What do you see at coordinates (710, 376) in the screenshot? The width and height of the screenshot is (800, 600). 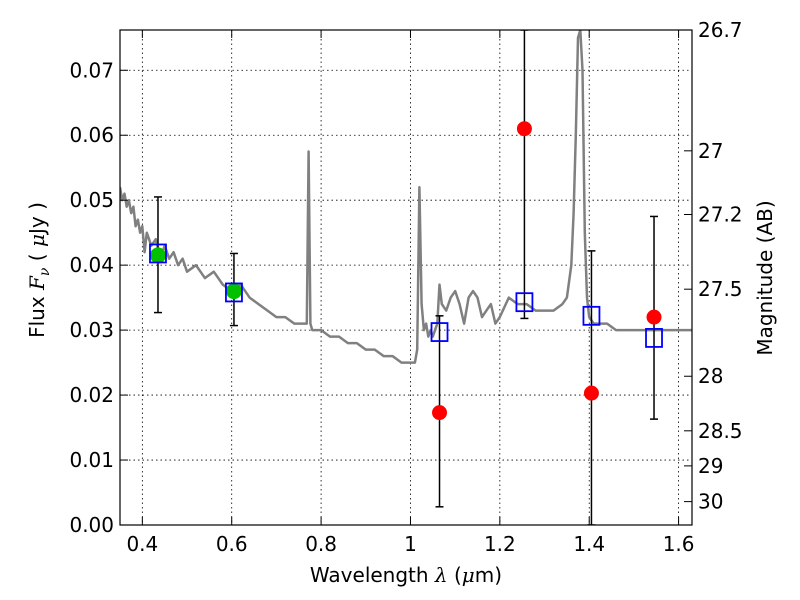 I see `y2-tick-label: 28` at bounding box center [710, 376].